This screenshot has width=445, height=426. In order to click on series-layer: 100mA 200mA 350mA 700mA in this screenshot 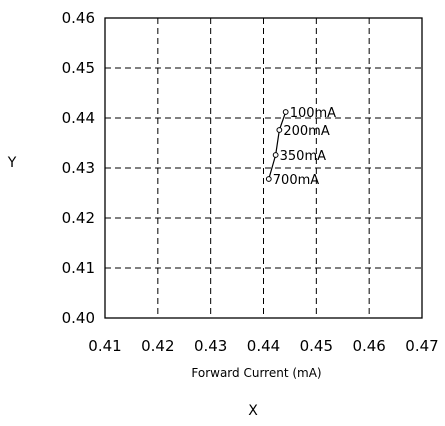, I will do `click(300, 147)`.